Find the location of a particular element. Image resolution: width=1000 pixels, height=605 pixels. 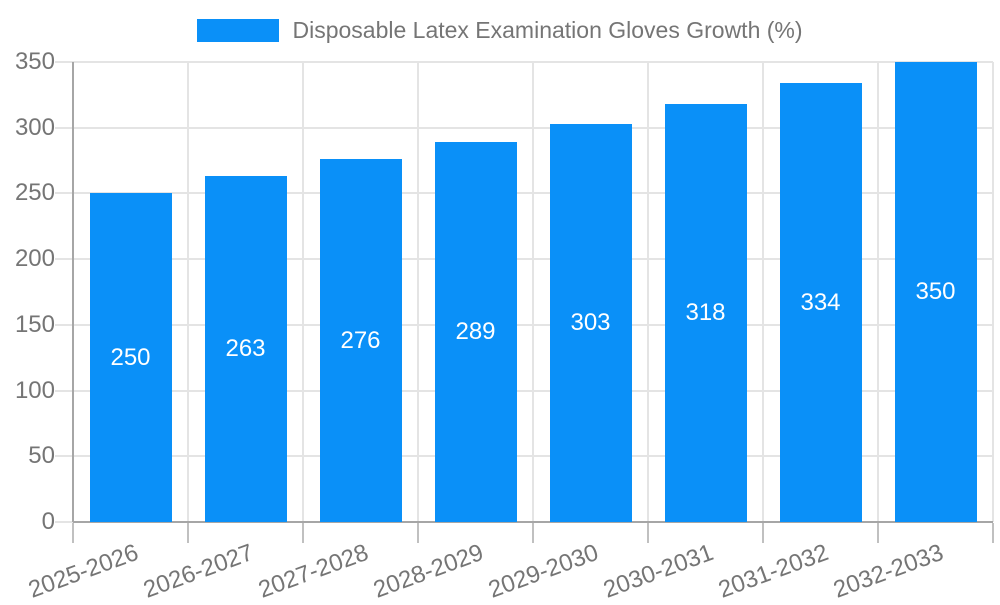

x-axis-tick-label: 2026-2027 is located at coordinates (198, 571).